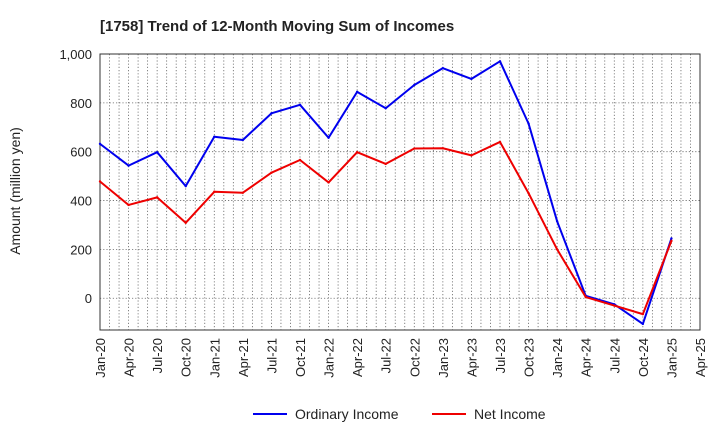  I want to click on y-tick-label: 1,000, so click(75, 54).